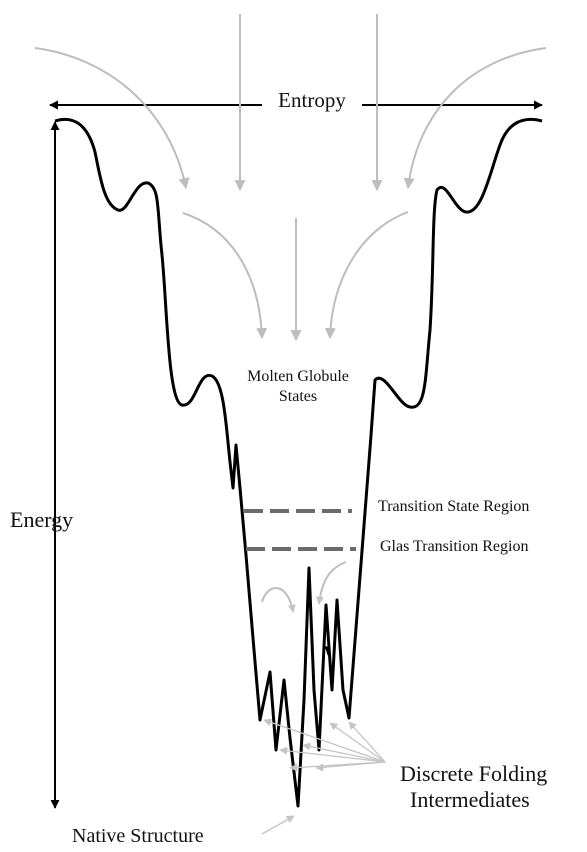 This screenshot has height=852, width=587. What do you see at coordinates (138, 836) in the screenshot?
I see `native-structure-label: Native Structure` at bounding box center [138, 836].